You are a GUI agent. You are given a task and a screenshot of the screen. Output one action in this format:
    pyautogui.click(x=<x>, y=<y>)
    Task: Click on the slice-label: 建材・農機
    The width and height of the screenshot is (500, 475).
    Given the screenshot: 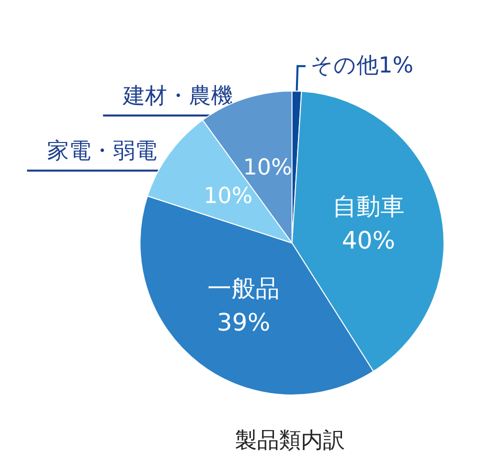 What is the action you would take?
    pyautogui.click(x=178, y=96)
    